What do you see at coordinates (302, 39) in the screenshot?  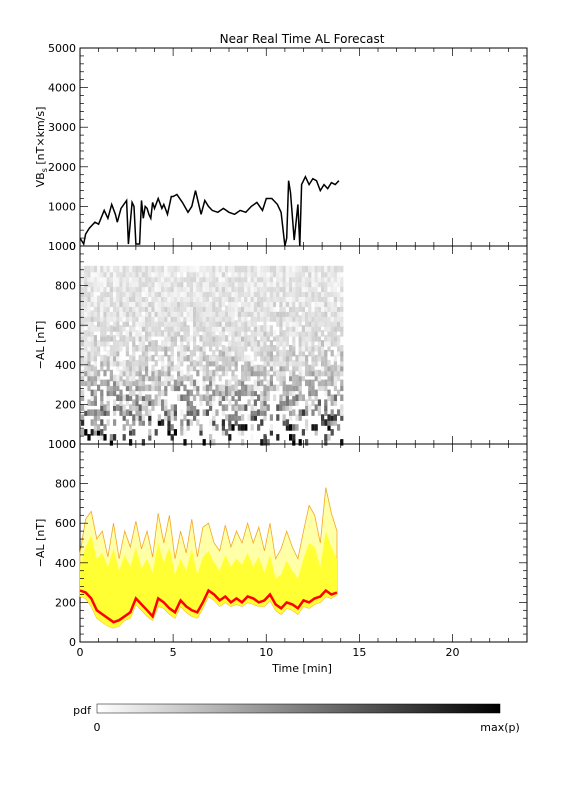 I see `chart-title: Near Real Time AL Forecast` at bounding box center [302, 39].